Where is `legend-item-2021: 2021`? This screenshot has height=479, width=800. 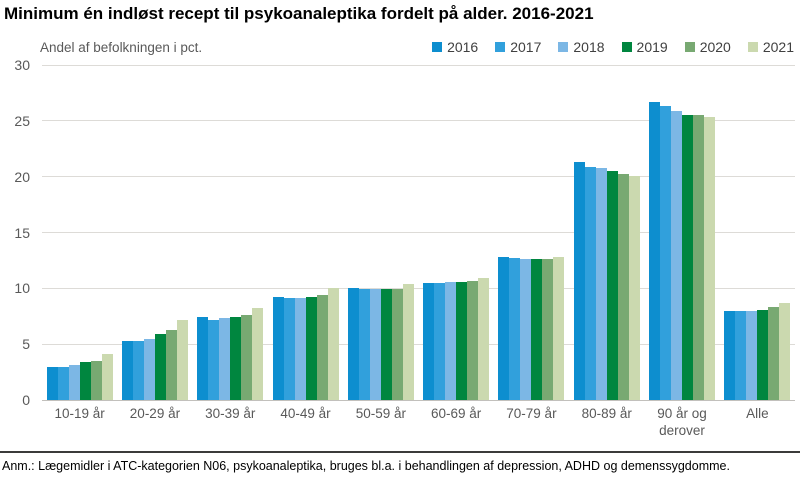
legend-item-2021: 2021 is located at coordinates (770, 47).